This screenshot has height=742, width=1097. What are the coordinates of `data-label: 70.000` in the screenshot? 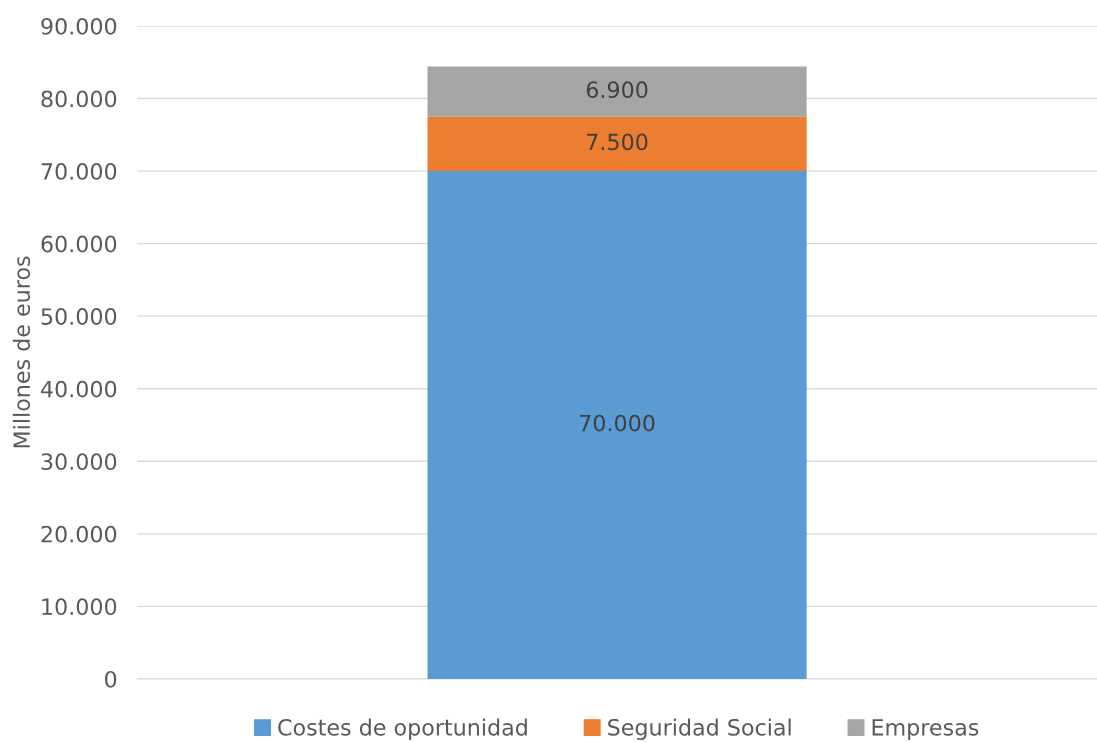 It's located at (617, 423).